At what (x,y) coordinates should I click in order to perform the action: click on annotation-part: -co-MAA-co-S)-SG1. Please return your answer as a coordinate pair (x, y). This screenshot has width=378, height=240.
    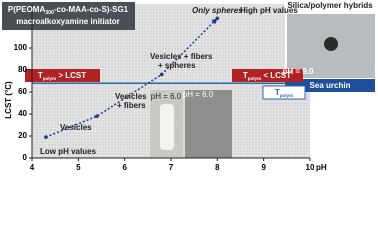
    Looking at the image, I should click on (91, 9).